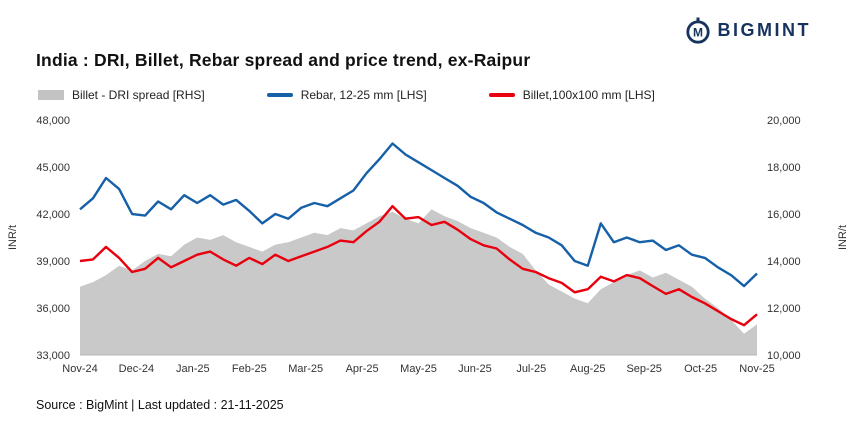 This screenshot has height=432, width=859. I want to click on x-tick-label: Jan-25, so click(193, 369).